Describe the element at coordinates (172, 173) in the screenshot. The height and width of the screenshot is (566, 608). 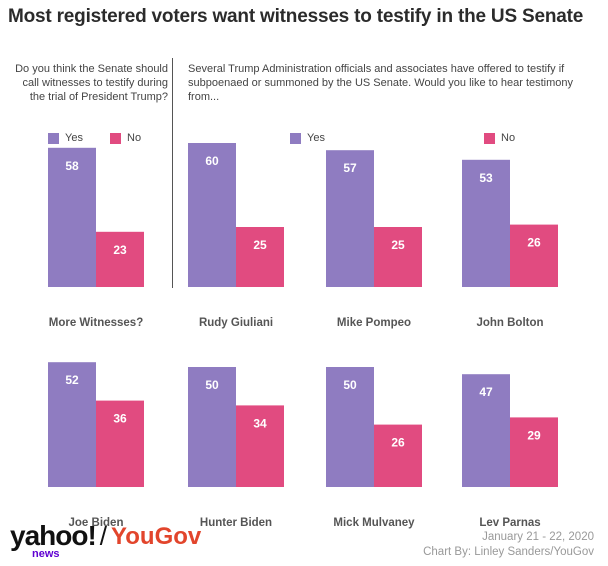
I see `section-divider` at that location.